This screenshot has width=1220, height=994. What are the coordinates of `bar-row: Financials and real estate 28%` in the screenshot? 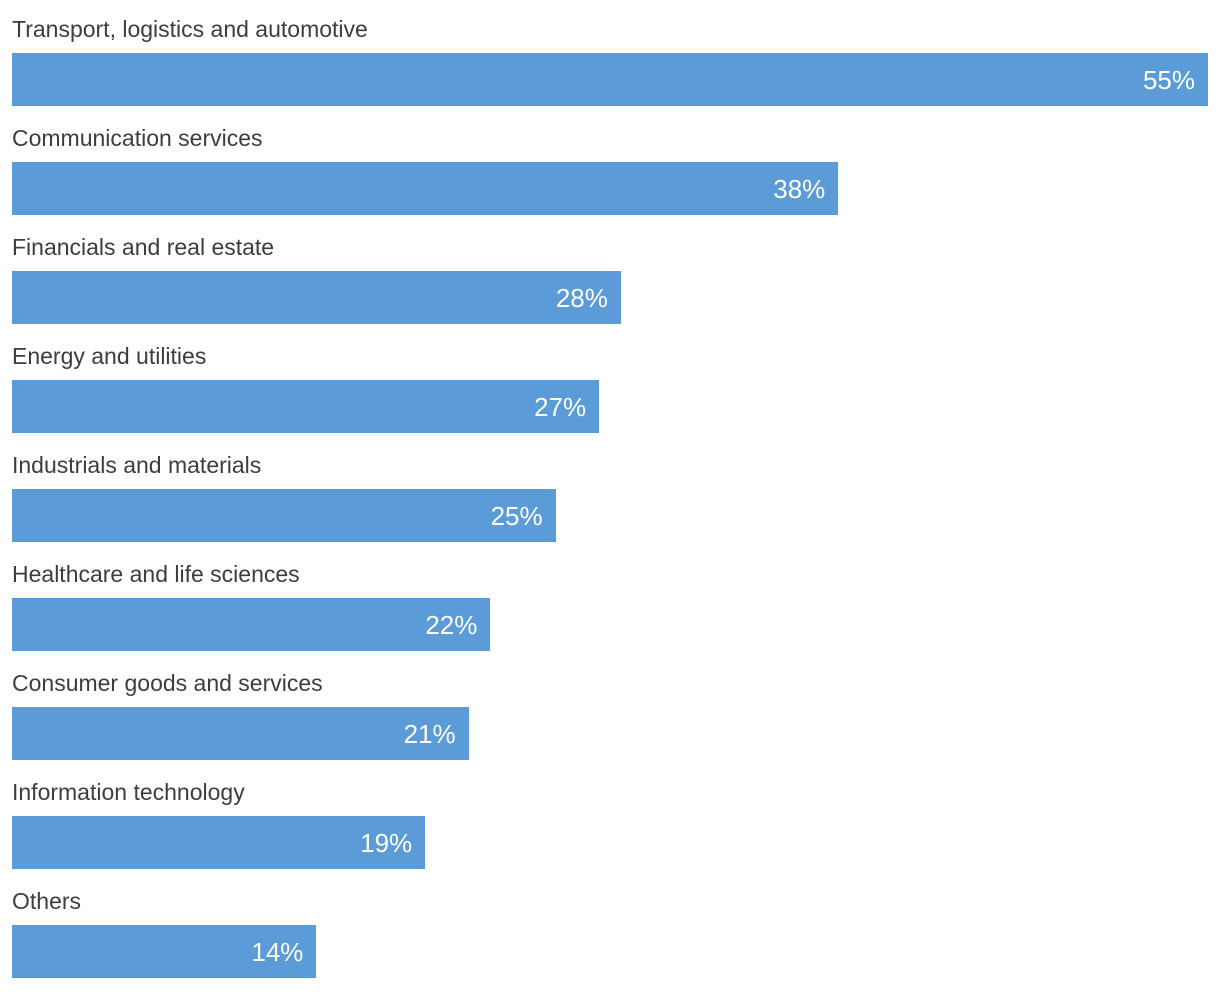 It's located at (610, 277).